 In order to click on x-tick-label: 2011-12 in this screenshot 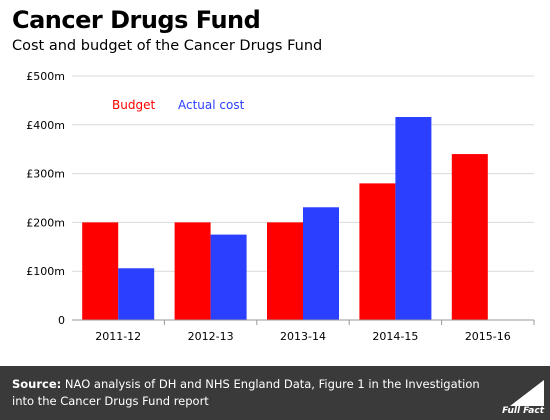, I will do `click(118, 336)`.